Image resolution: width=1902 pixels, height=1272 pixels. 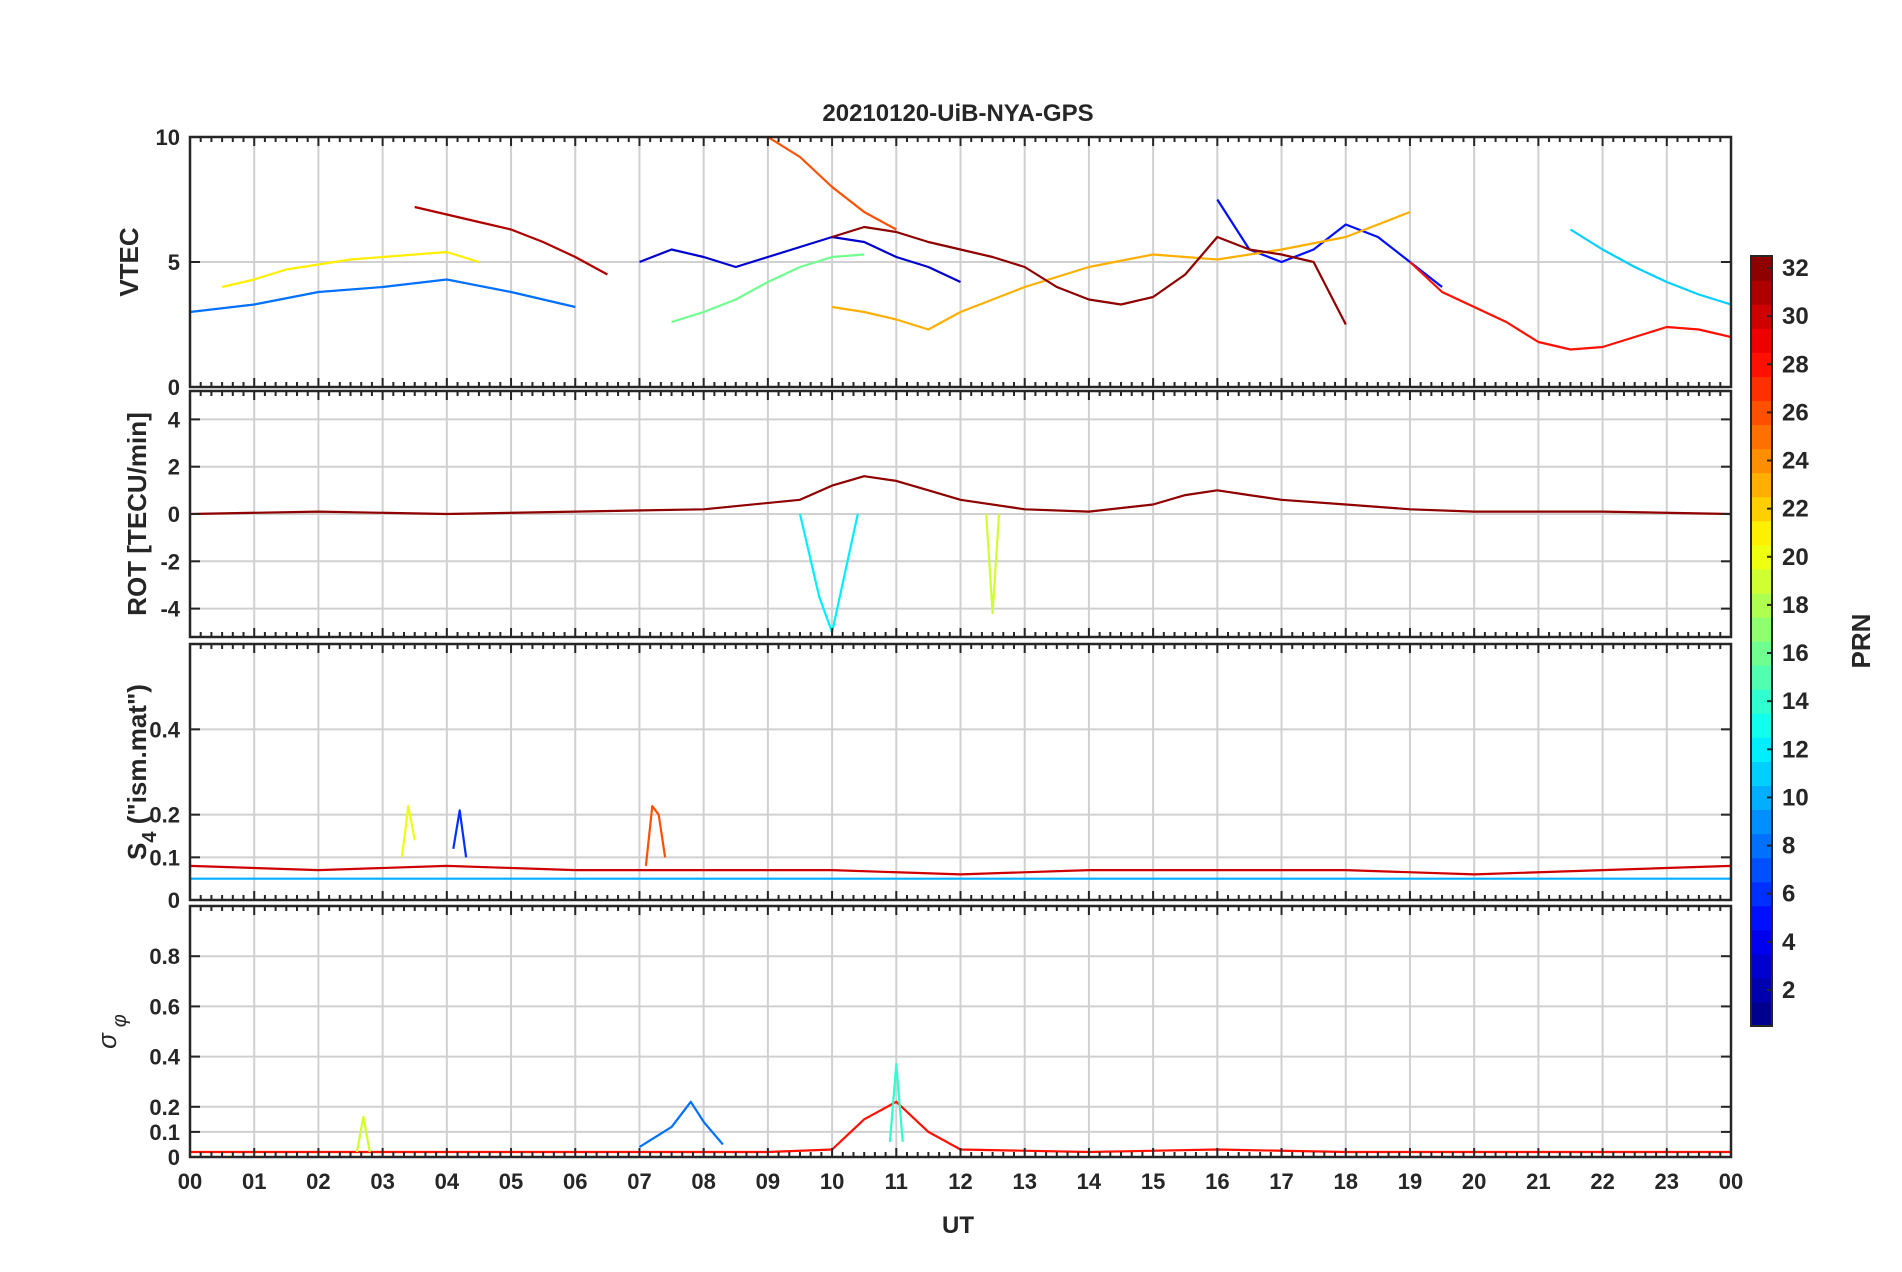 What do you see at coordinates (1795, 509) in the screenshot?
I see `colorbar-tick-label: 22` at bounding box center [1795, 509].